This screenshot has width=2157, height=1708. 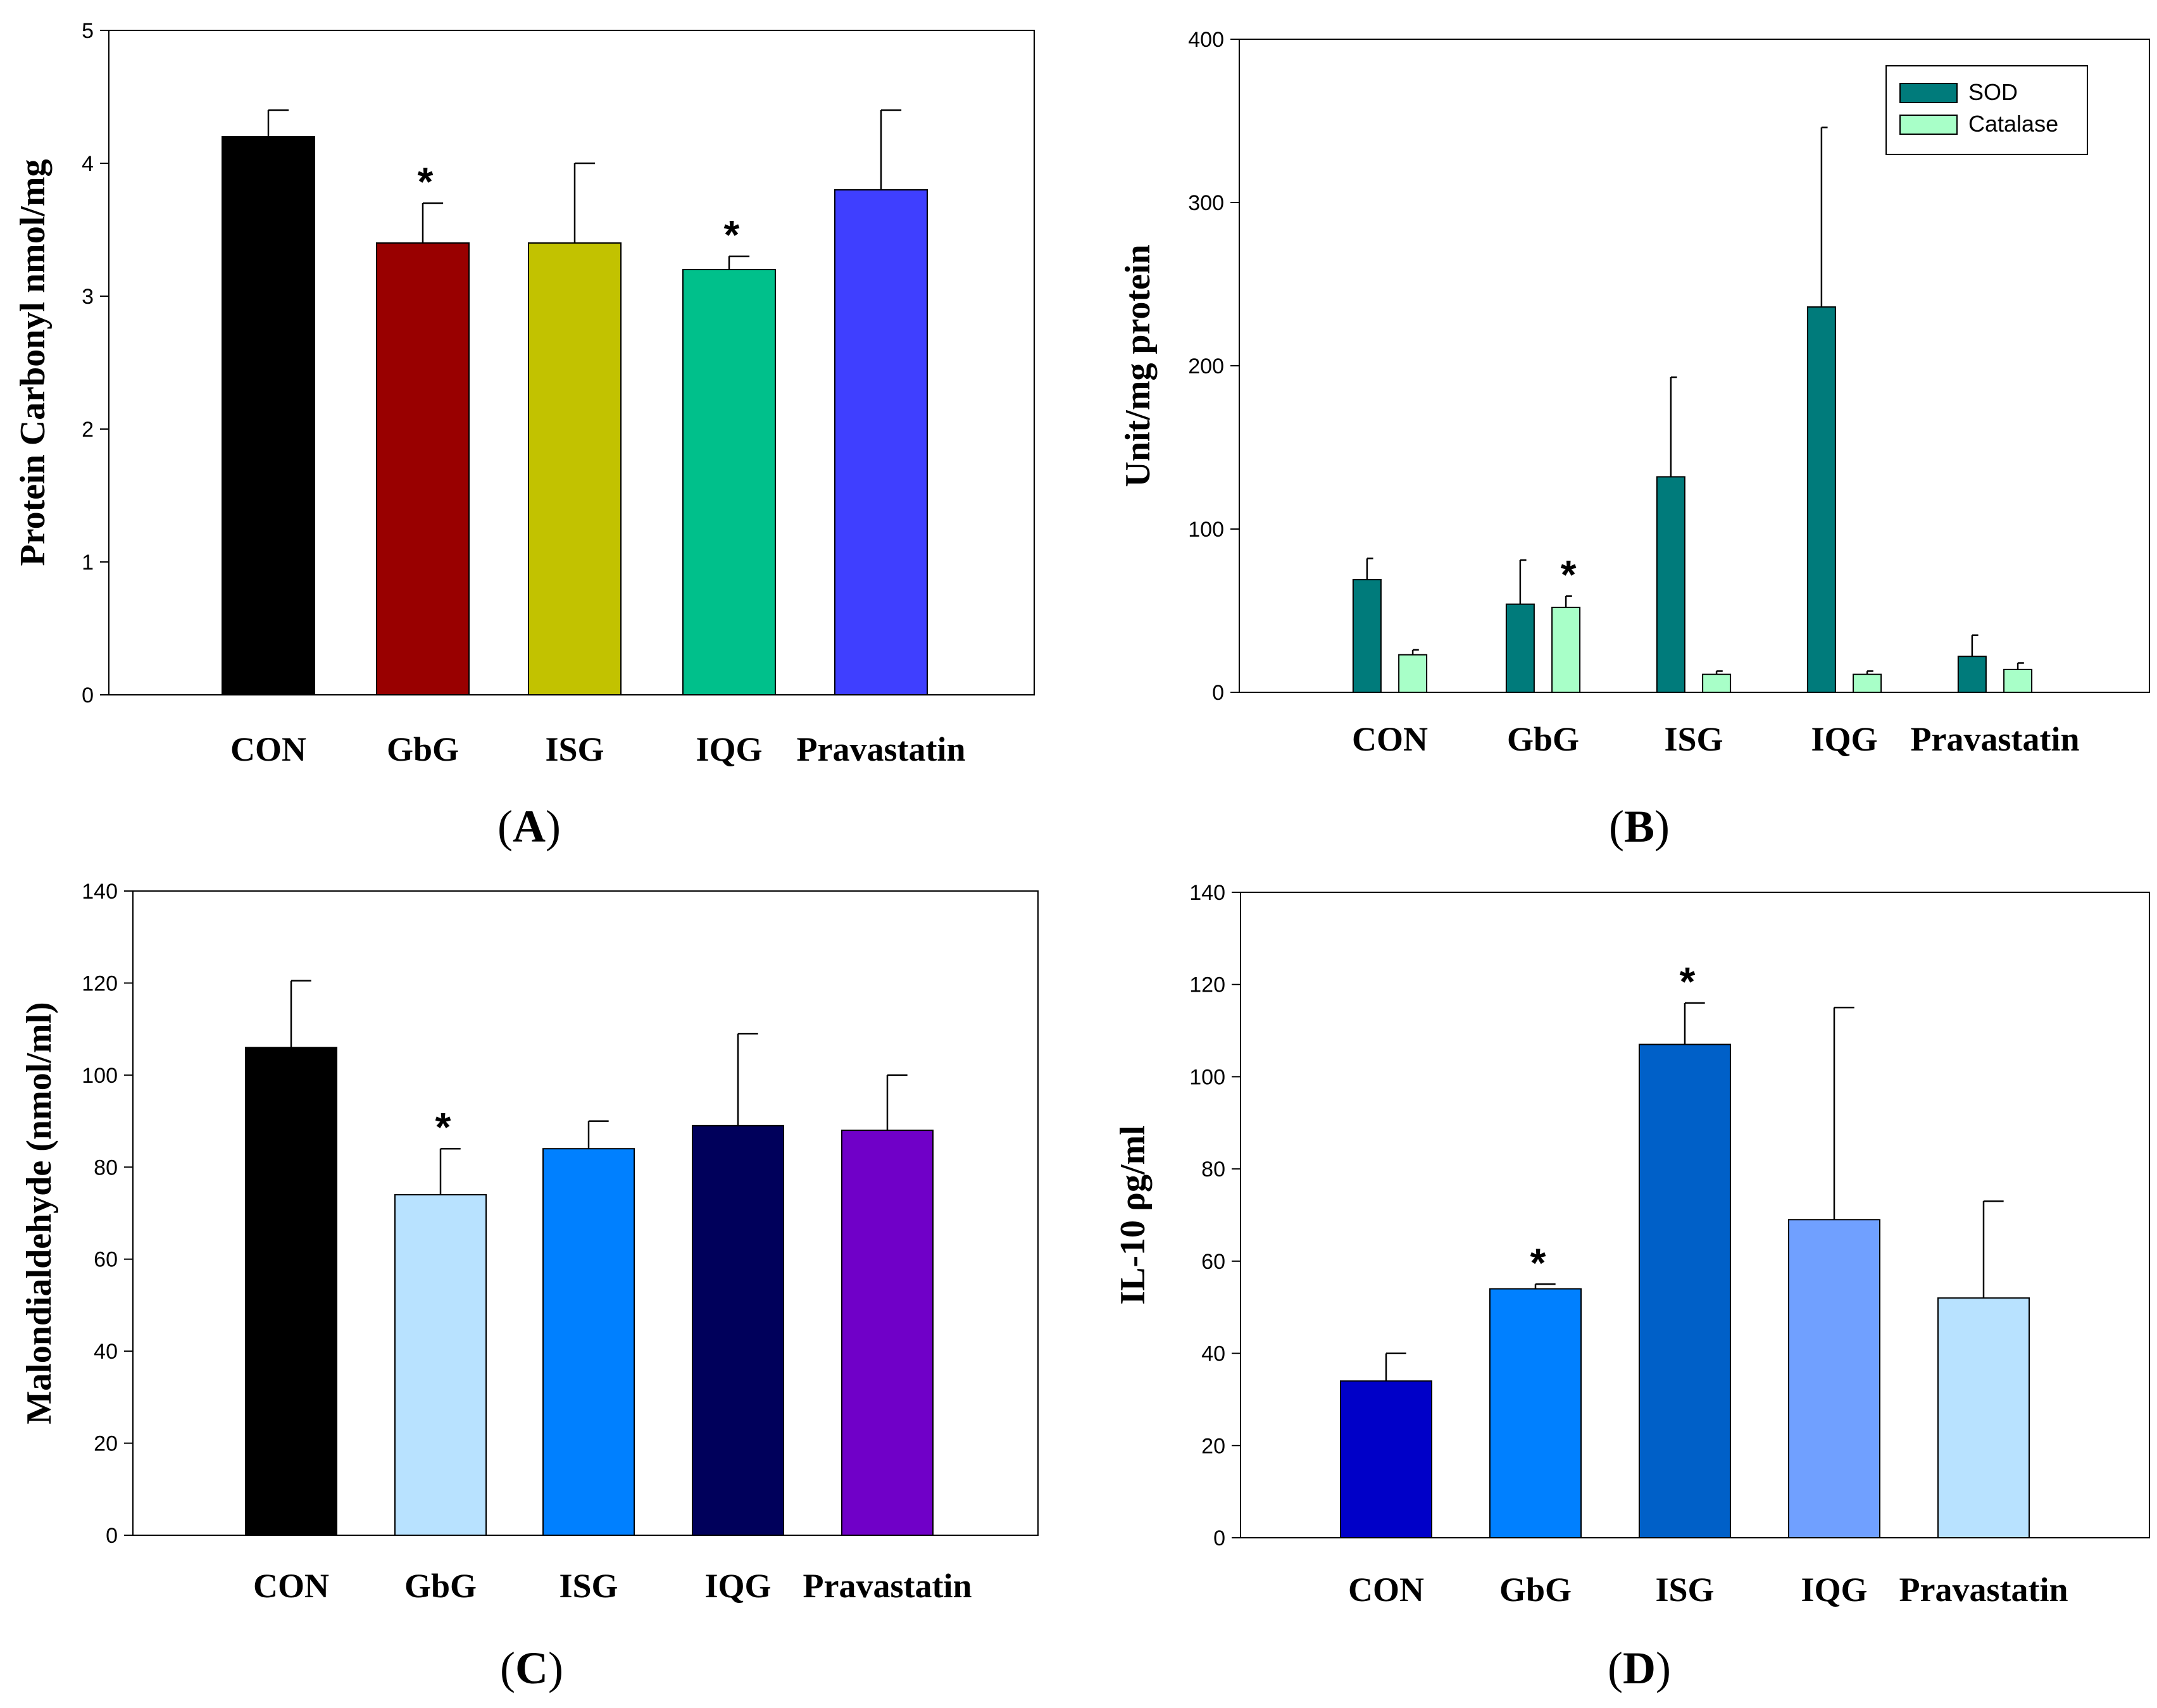 I want to click on panel-label-letter: B, so click(x=1639, y=826).